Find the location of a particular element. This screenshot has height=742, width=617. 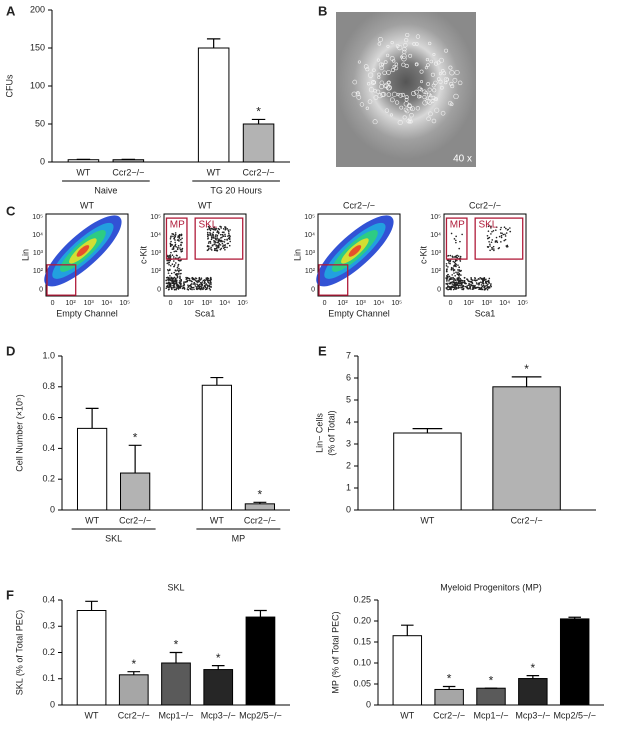

x-tick-label: 10⁵ is located at coordinates (124, 303).